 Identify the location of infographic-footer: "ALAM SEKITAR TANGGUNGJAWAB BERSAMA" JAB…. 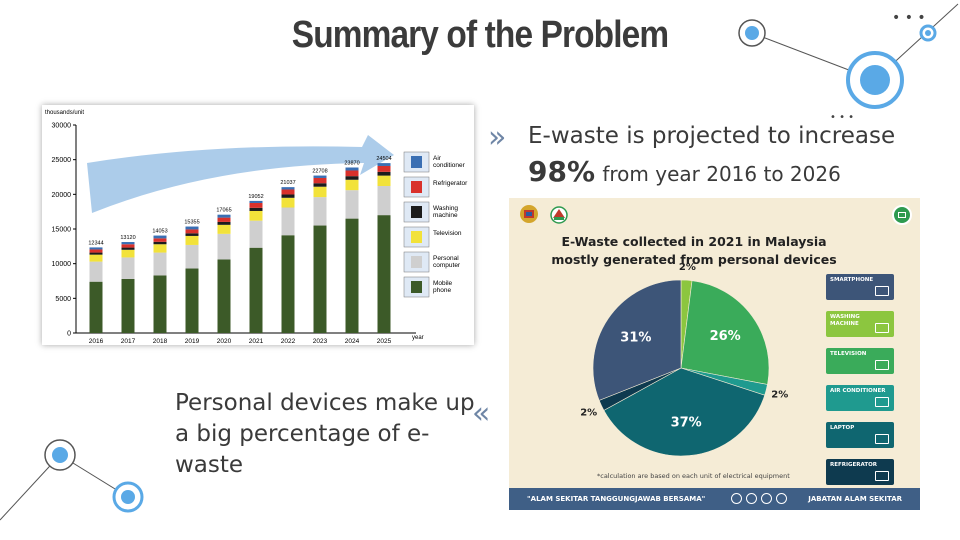
(714, 499).